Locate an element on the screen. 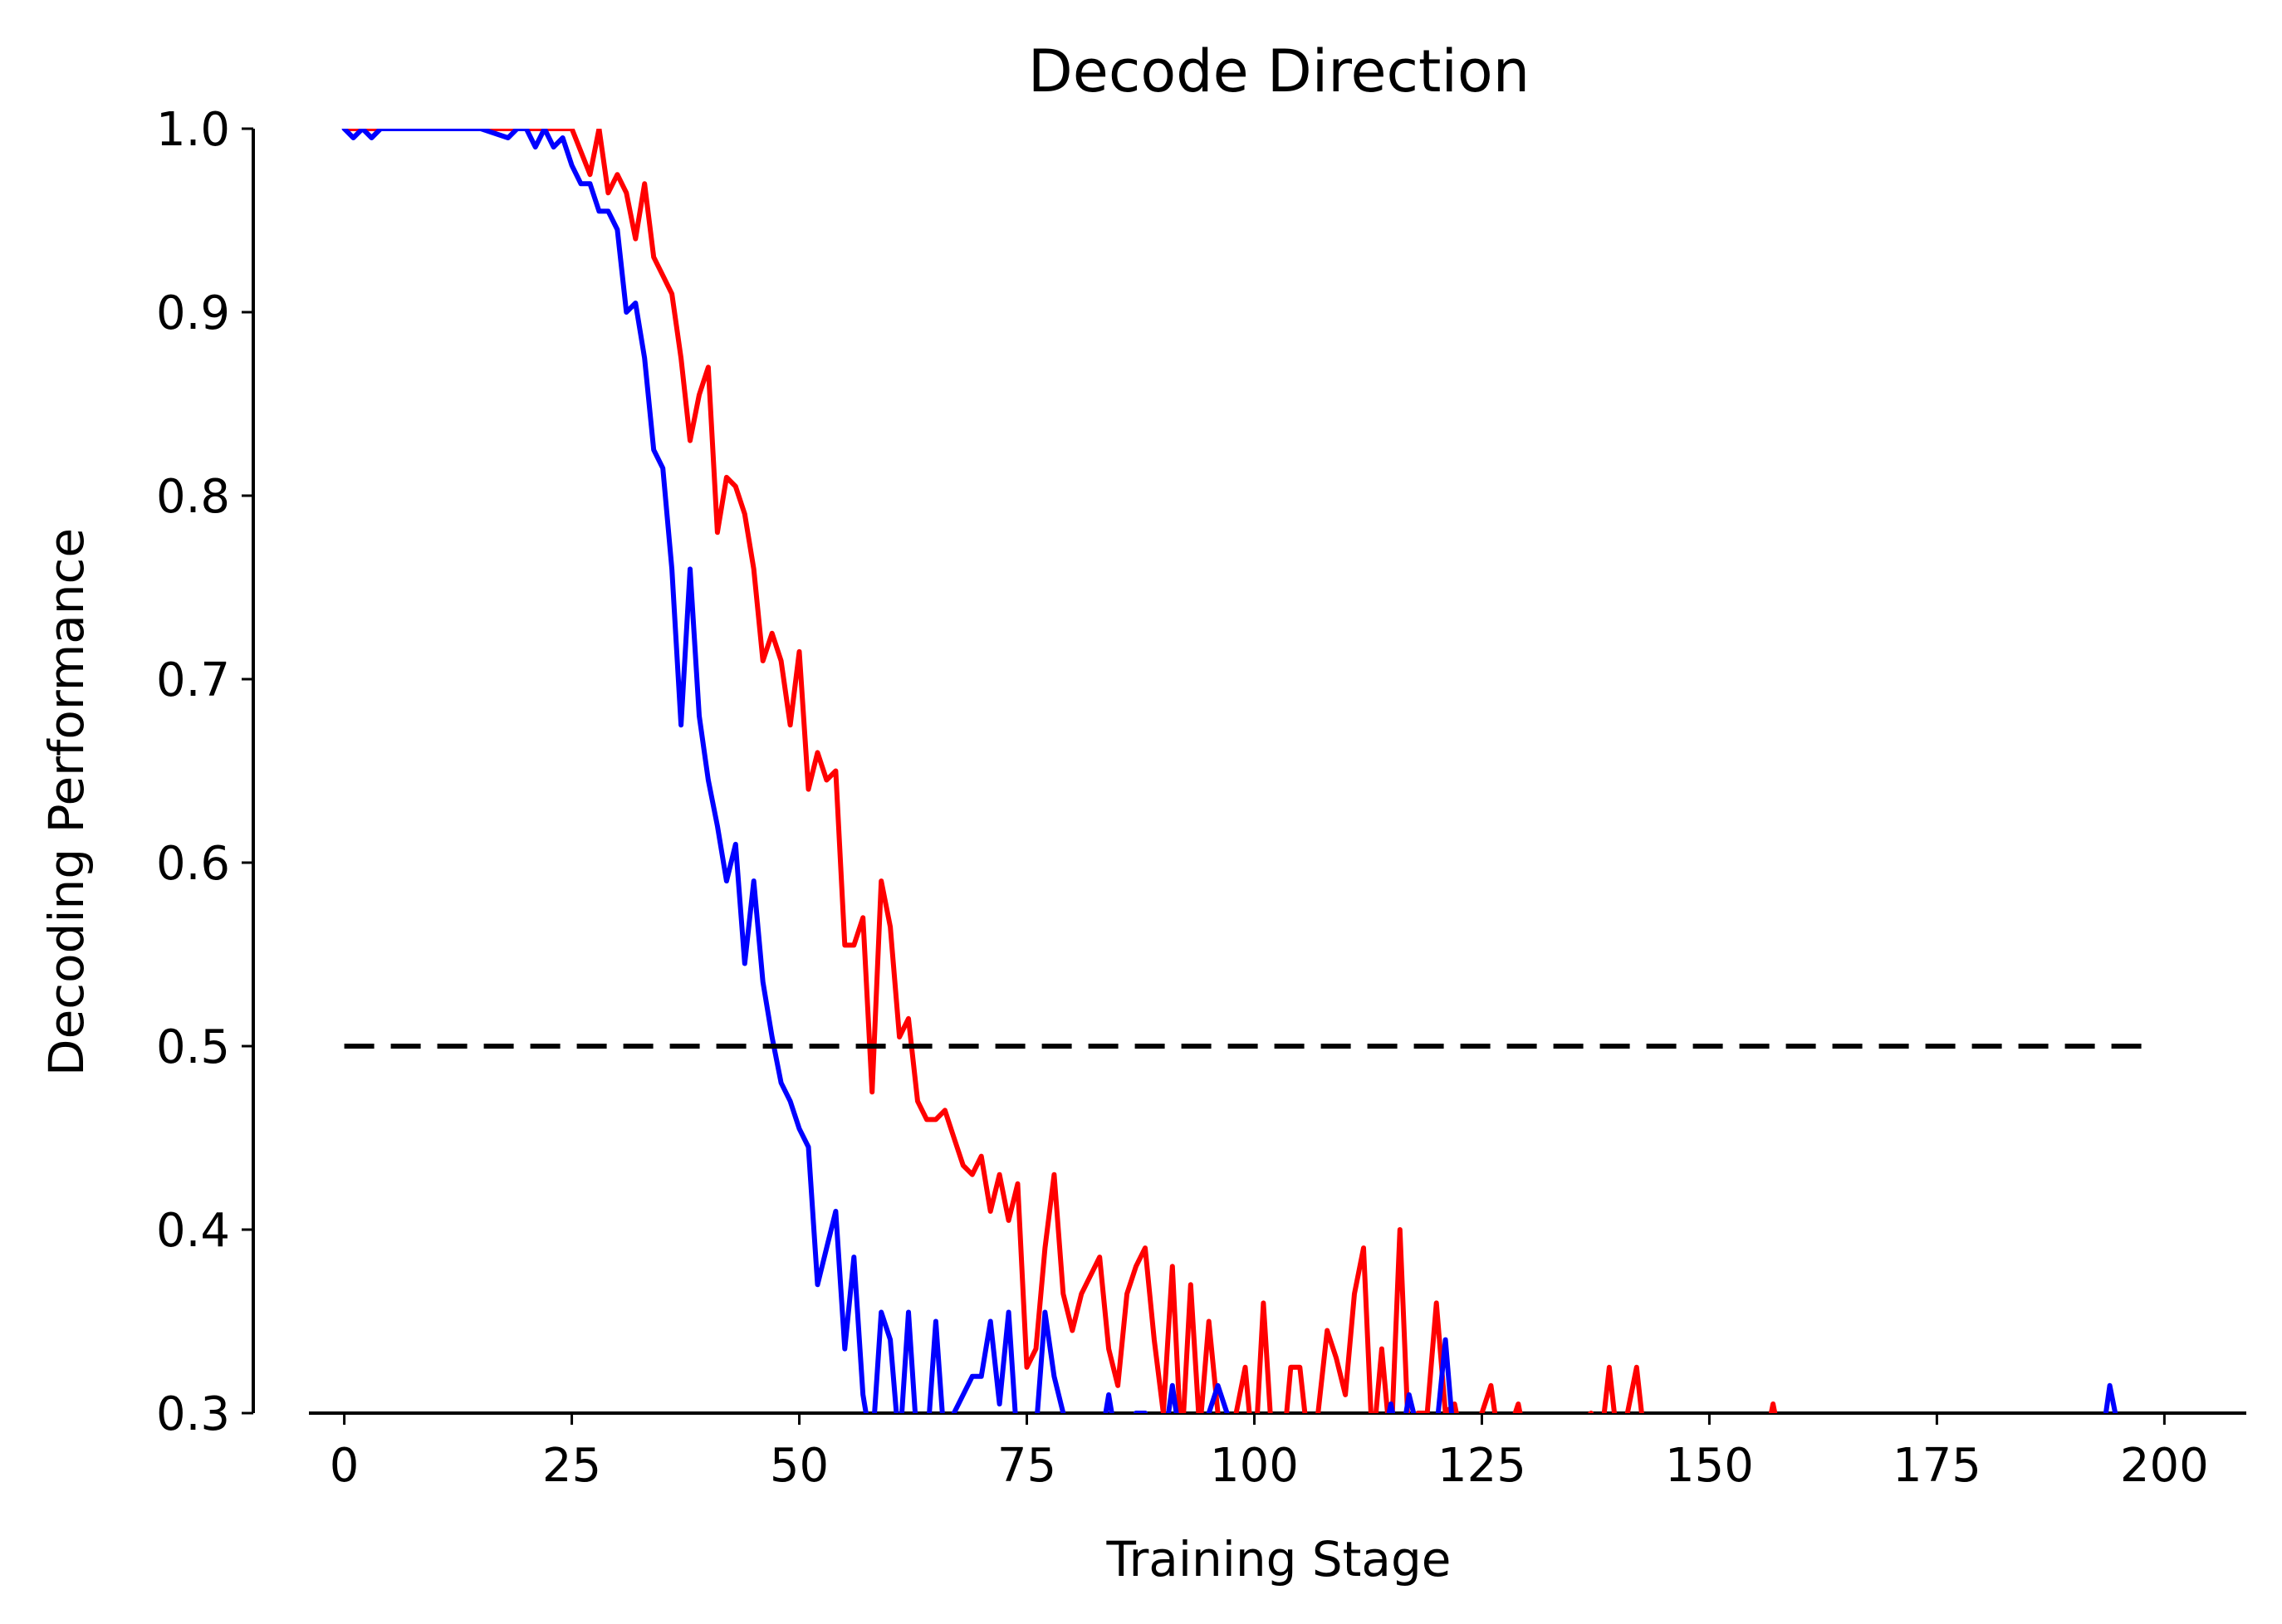 The height and width of the screenshot is (1624, 2282). y-tick-label: 0.6 is located at coordinates (193, 864).